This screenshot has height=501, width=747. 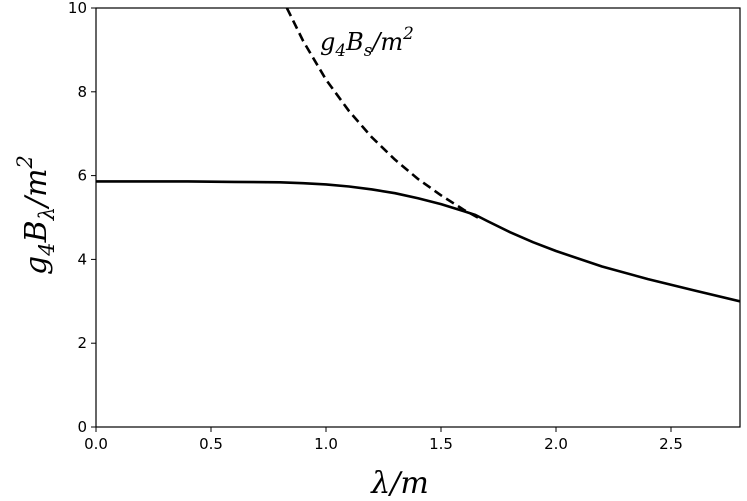 I want to click on x-tick-label: 2.0, so click(x=556, y=444).